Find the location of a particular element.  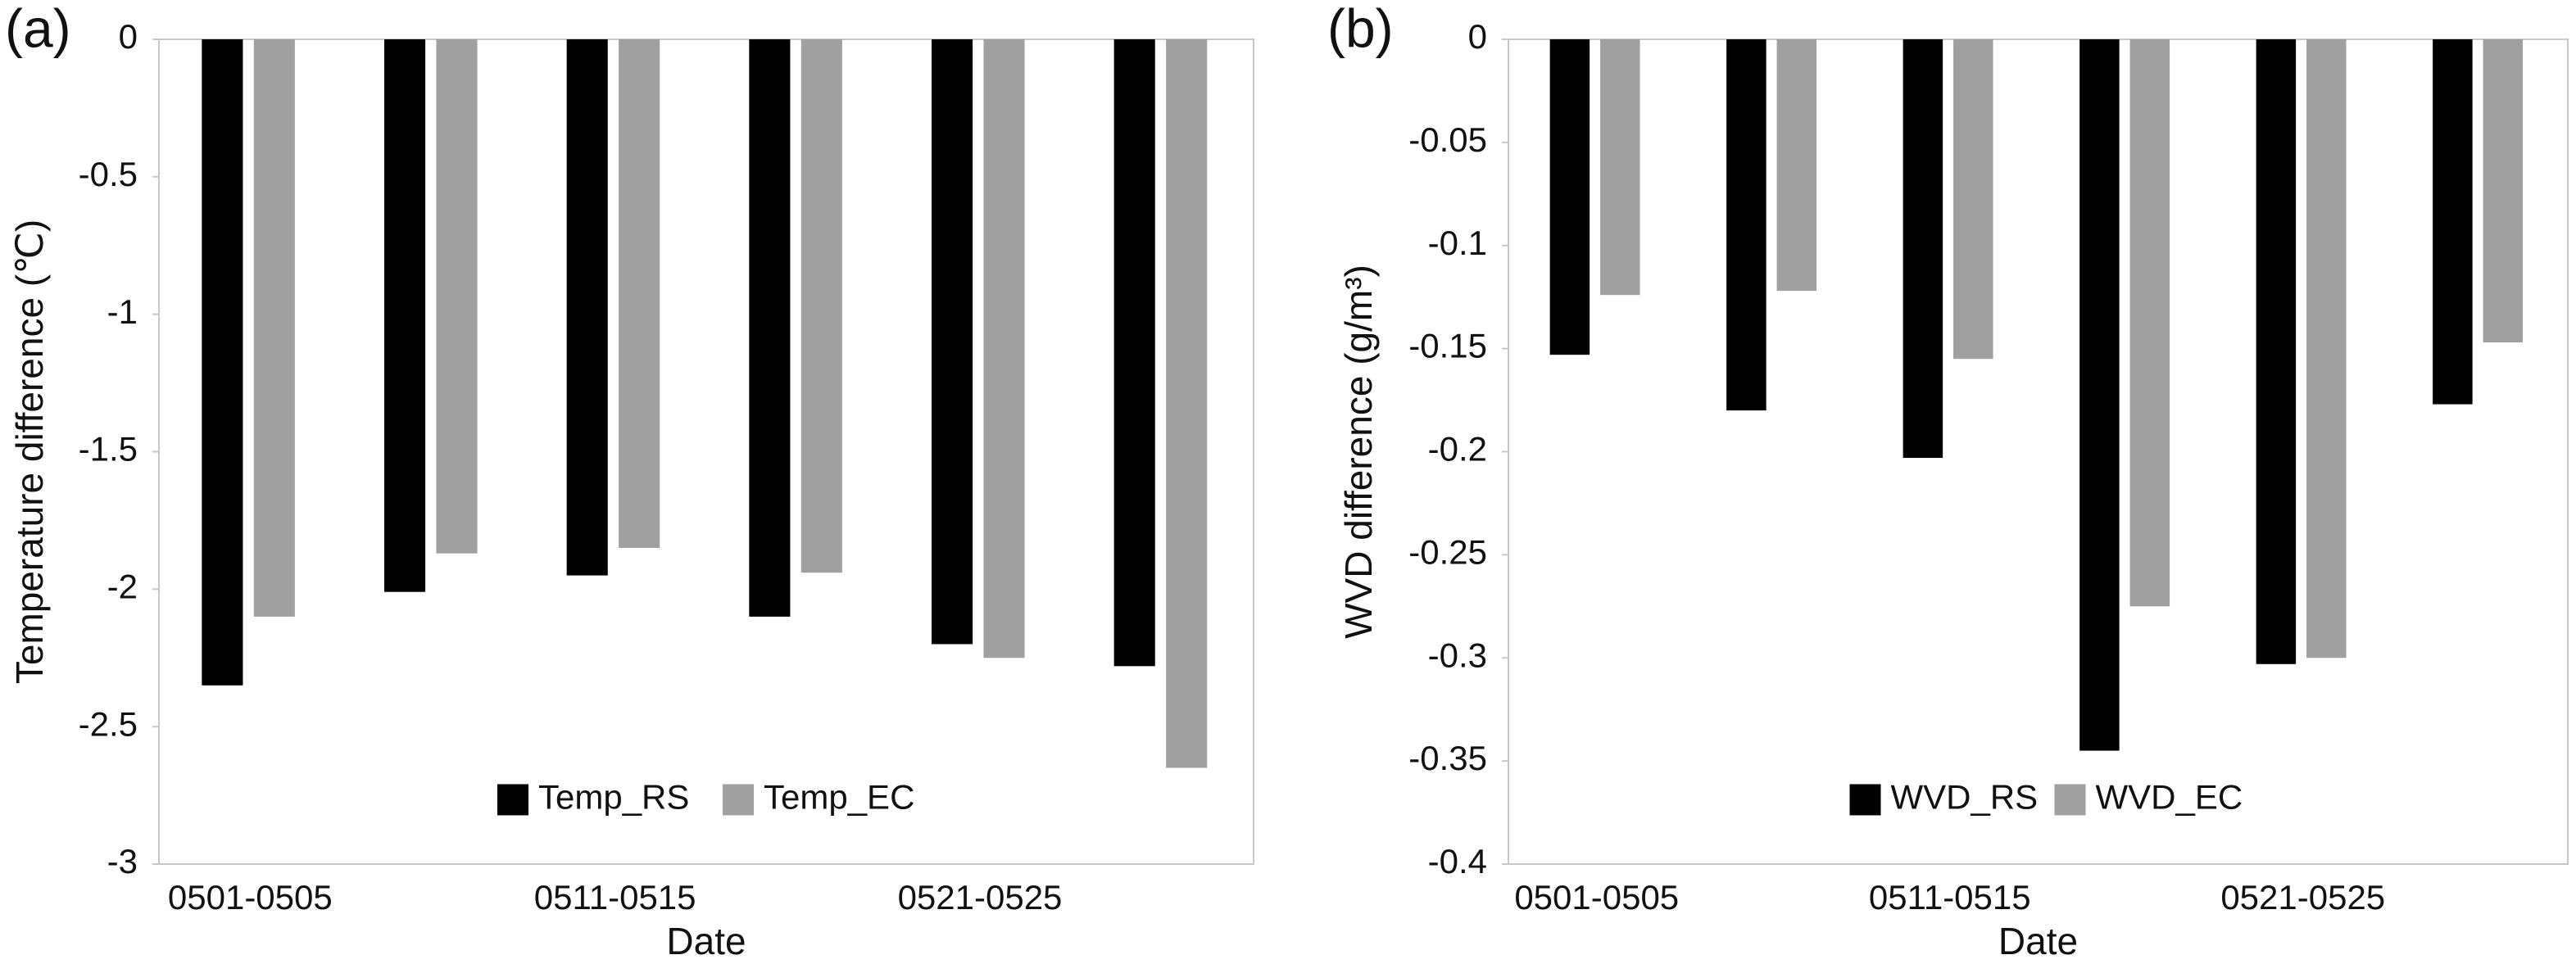

legend-label: Temp_EC is located at coordinates (839, 798).